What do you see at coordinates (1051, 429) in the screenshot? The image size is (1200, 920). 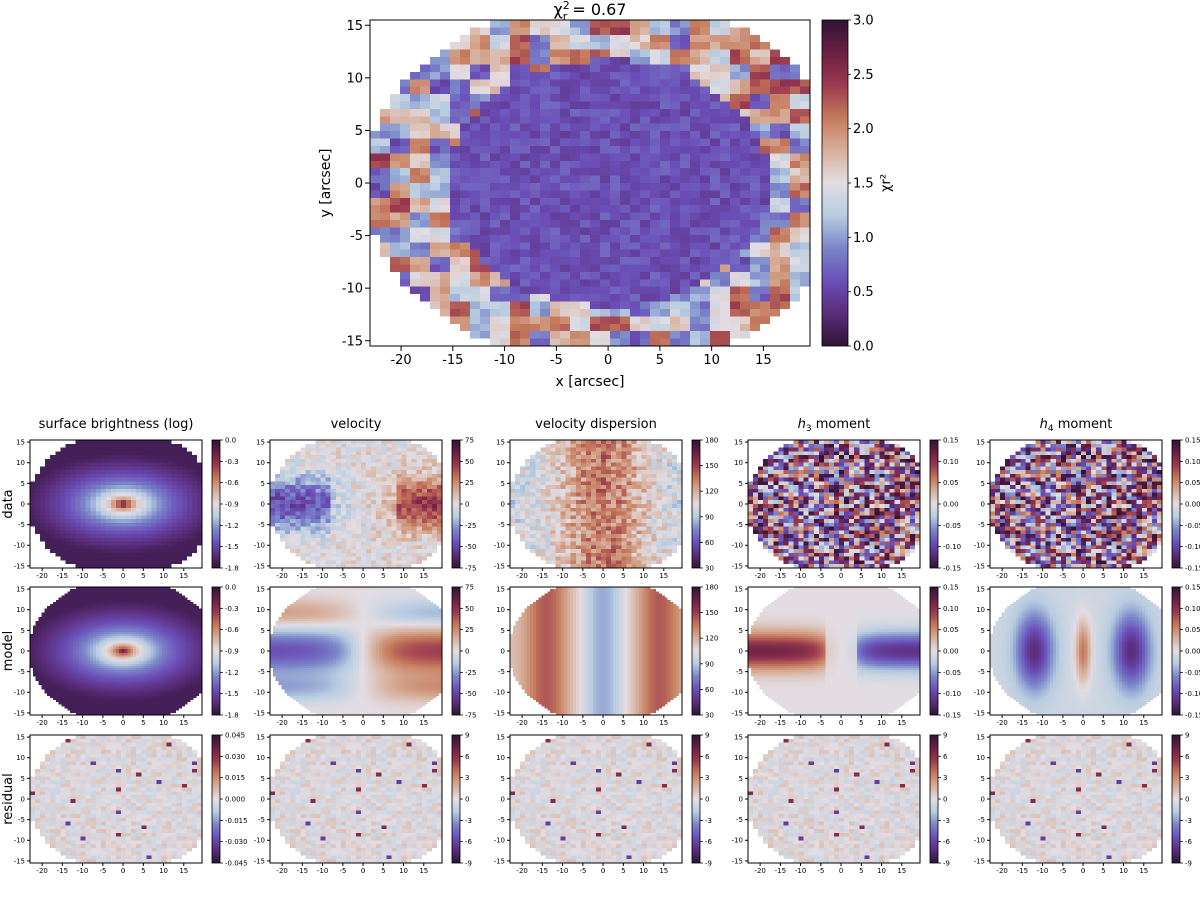 I see `column-title-subscript: 4` at bounding box center [1051, 429].